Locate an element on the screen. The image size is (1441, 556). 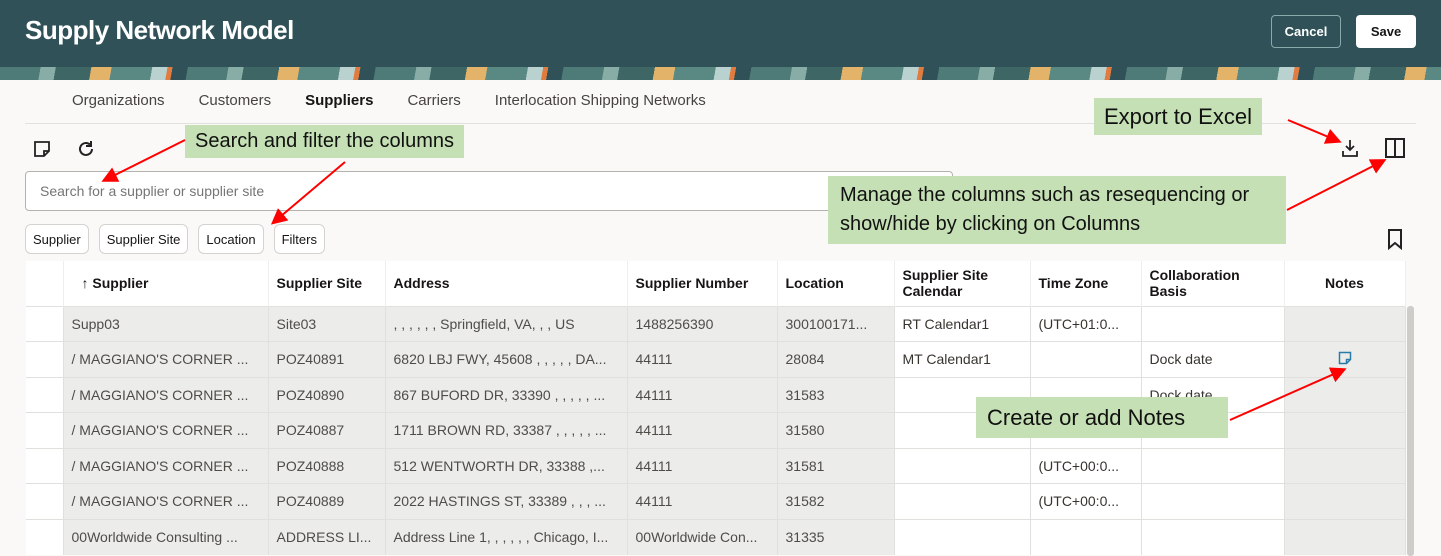
arrow-to-columns is located at coordinates (1336, 185).